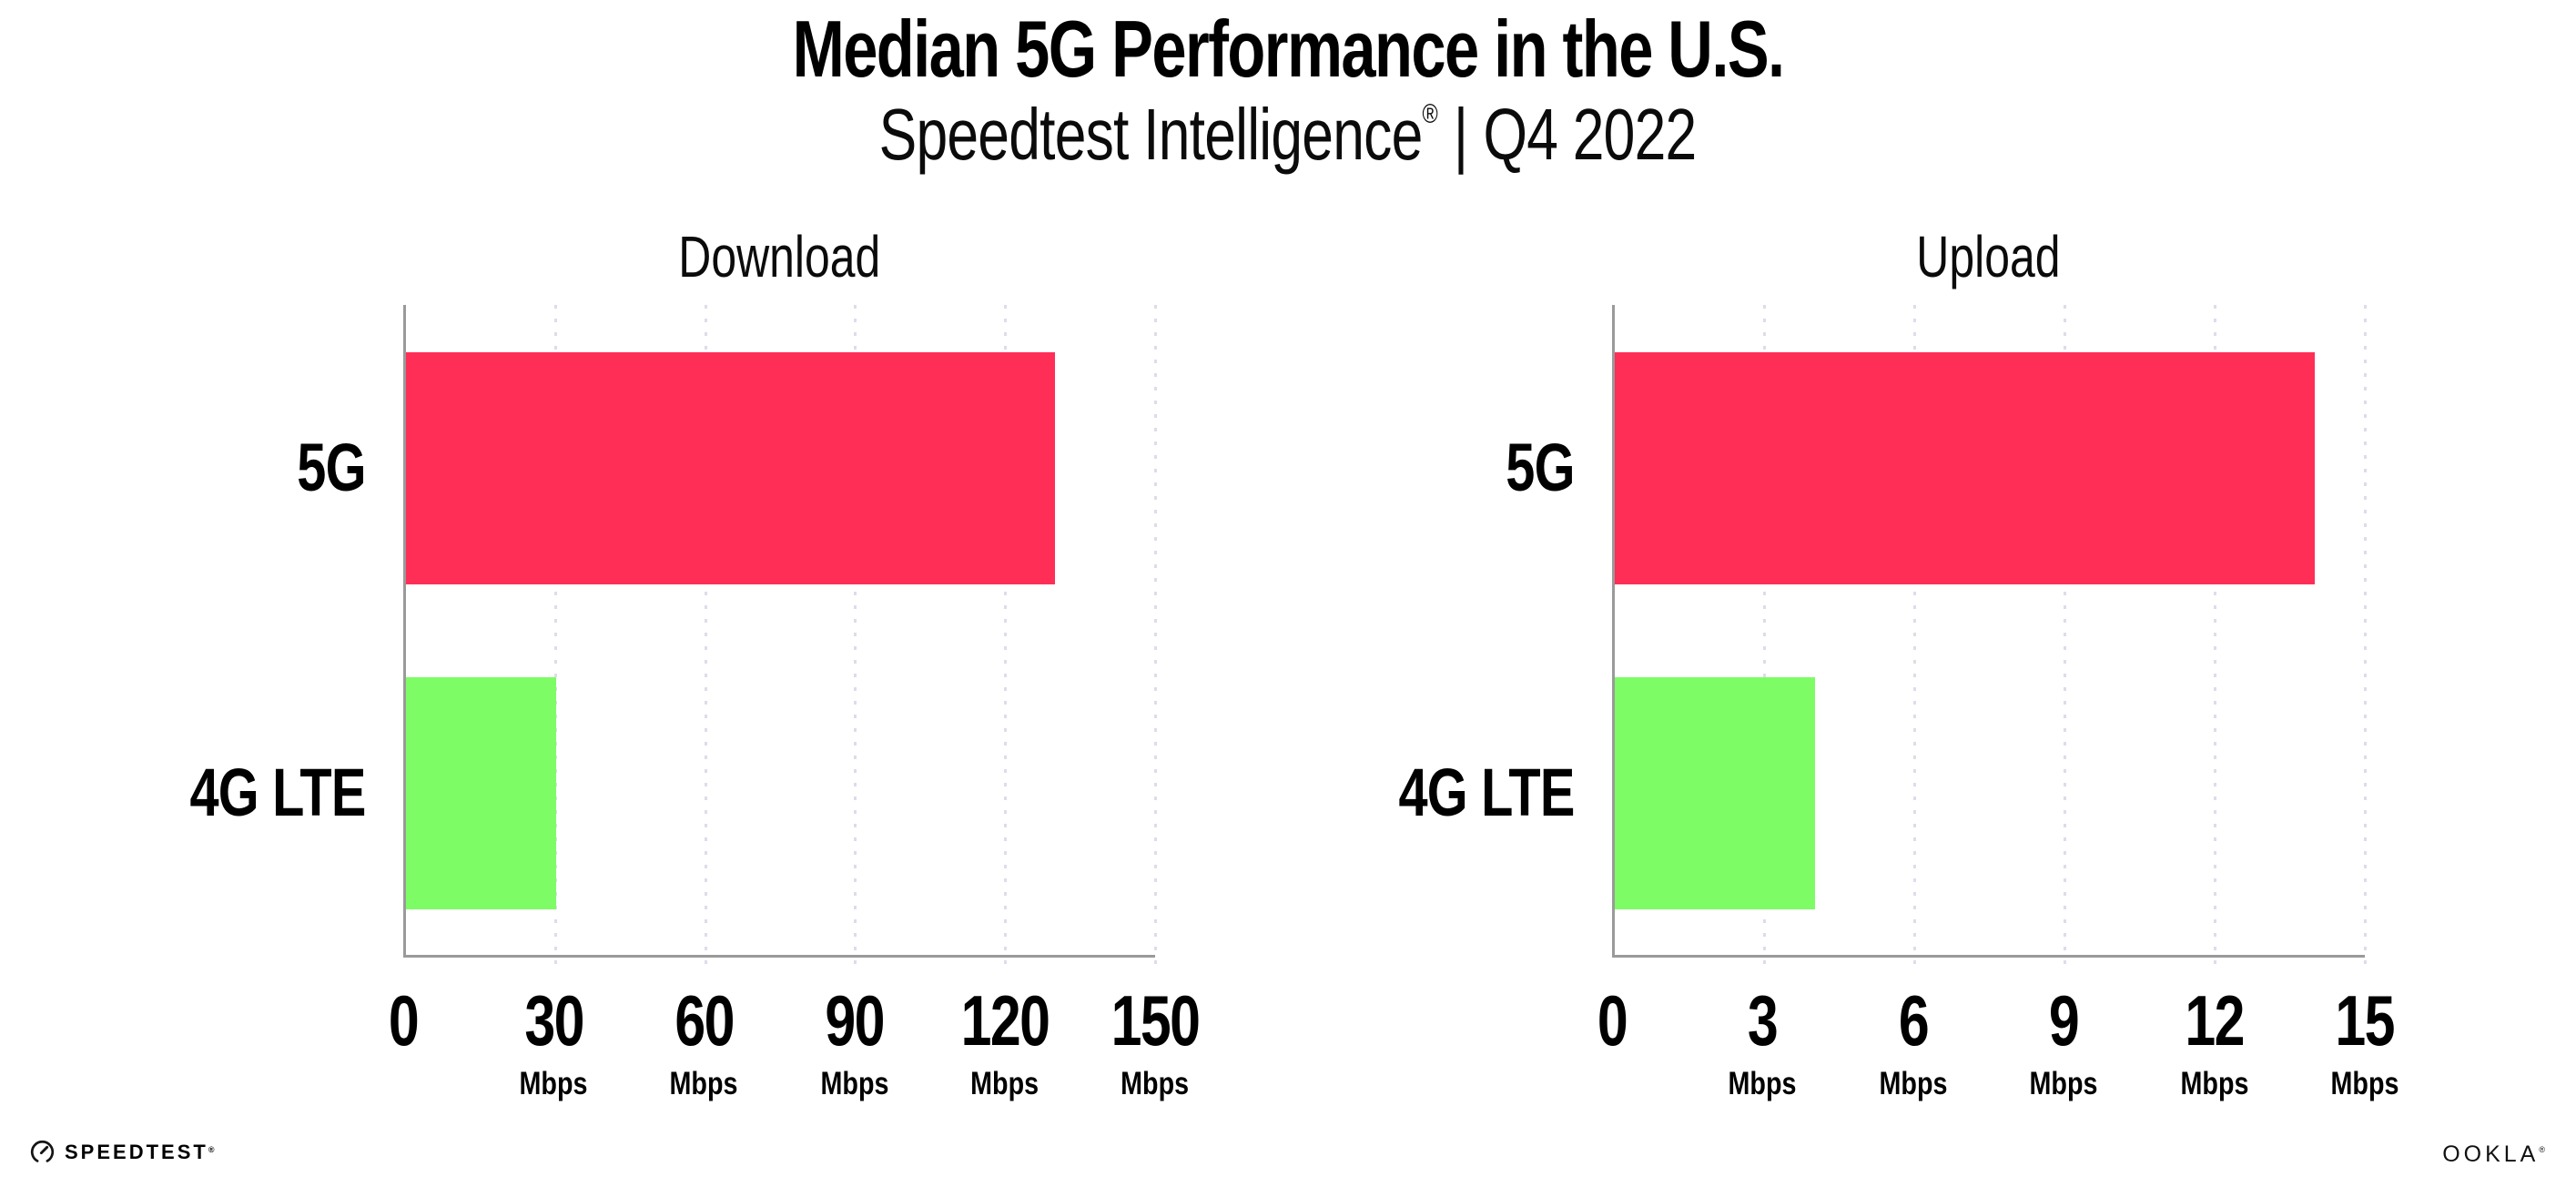  What do you see at coordinates (795, 1049) in the screenshot?
I see `download-x-axis: 0 30 Mbps 60 Mbps 90 Mbps 120 Mbps 150 Mbps` at bounding box center [795, 1049].